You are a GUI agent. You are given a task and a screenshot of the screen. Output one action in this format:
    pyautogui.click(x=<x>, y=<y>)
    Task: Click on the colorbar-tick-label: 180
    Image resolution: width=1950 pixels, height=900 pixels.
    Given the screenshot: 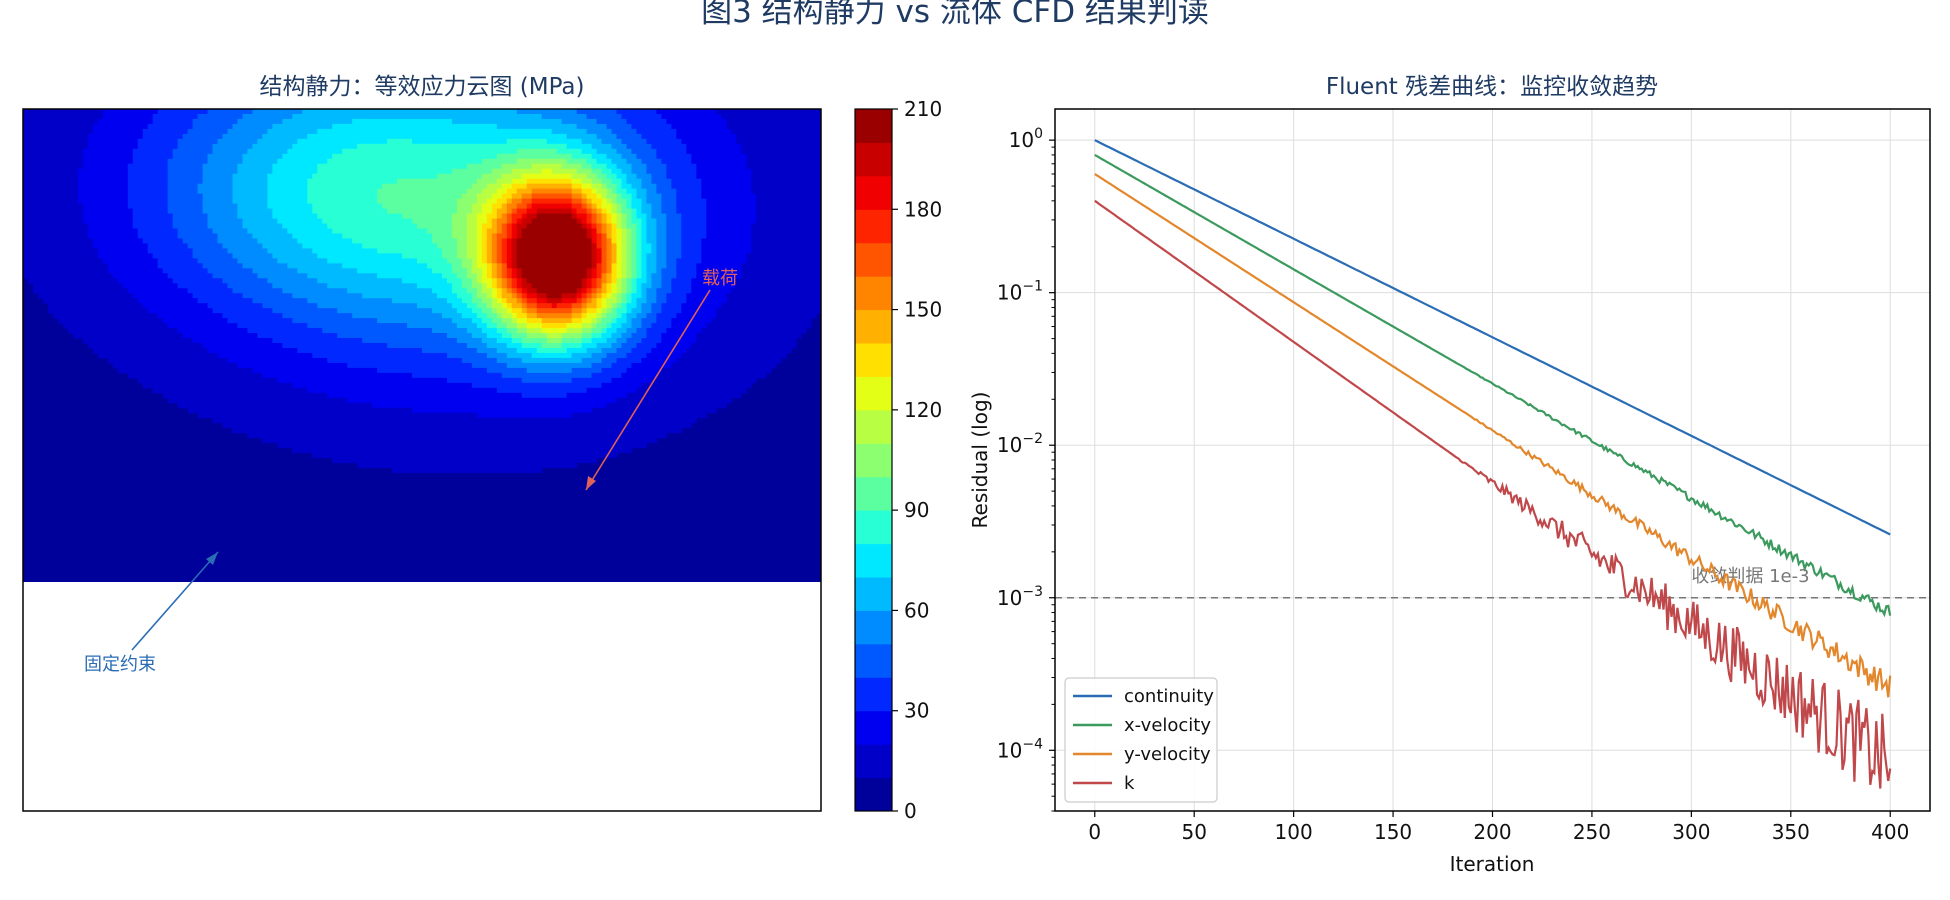 What is the action you would take?
    pyautogui.click(x=923, y=209)
    